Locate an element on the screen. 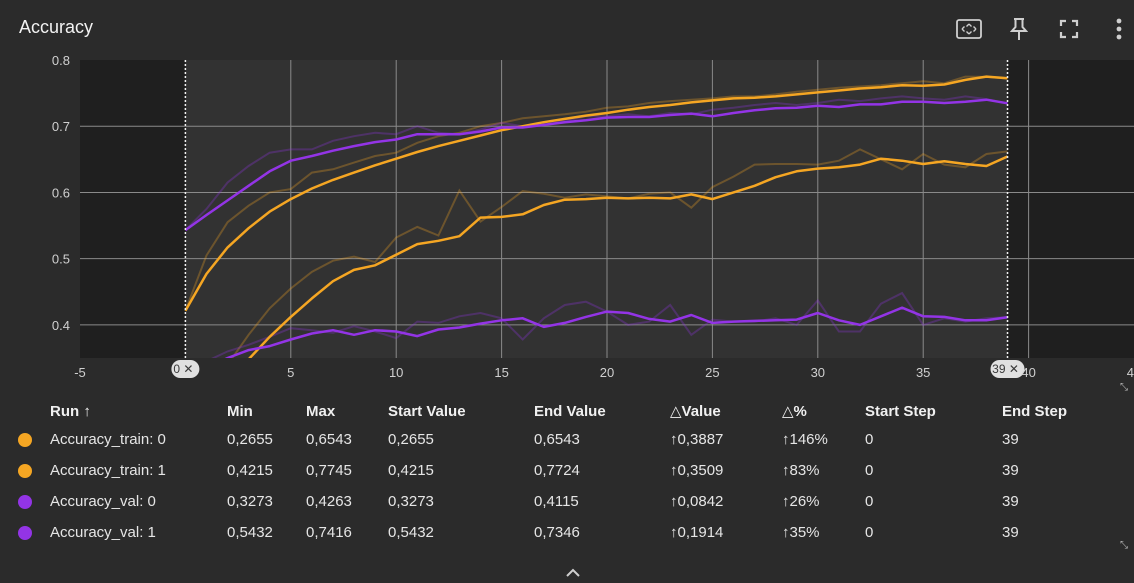  more-options-button is located at coordinates (1119, 29).